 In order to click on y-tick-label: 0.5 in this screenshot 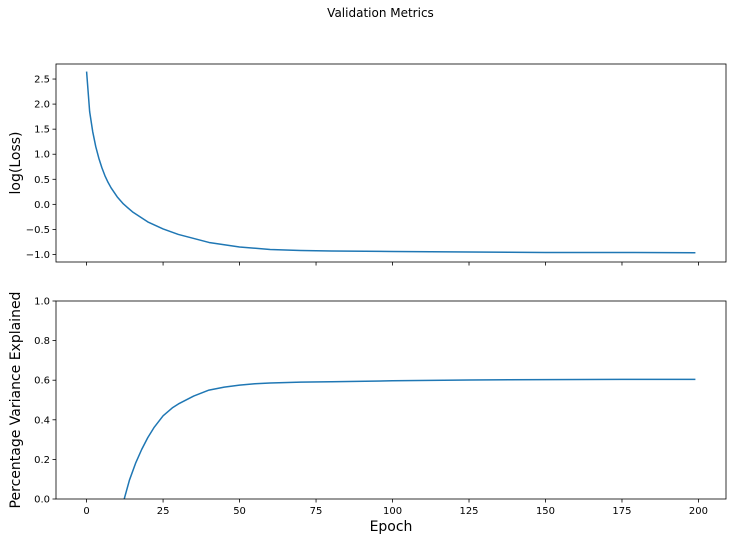, I will do `click(42, 180)`.